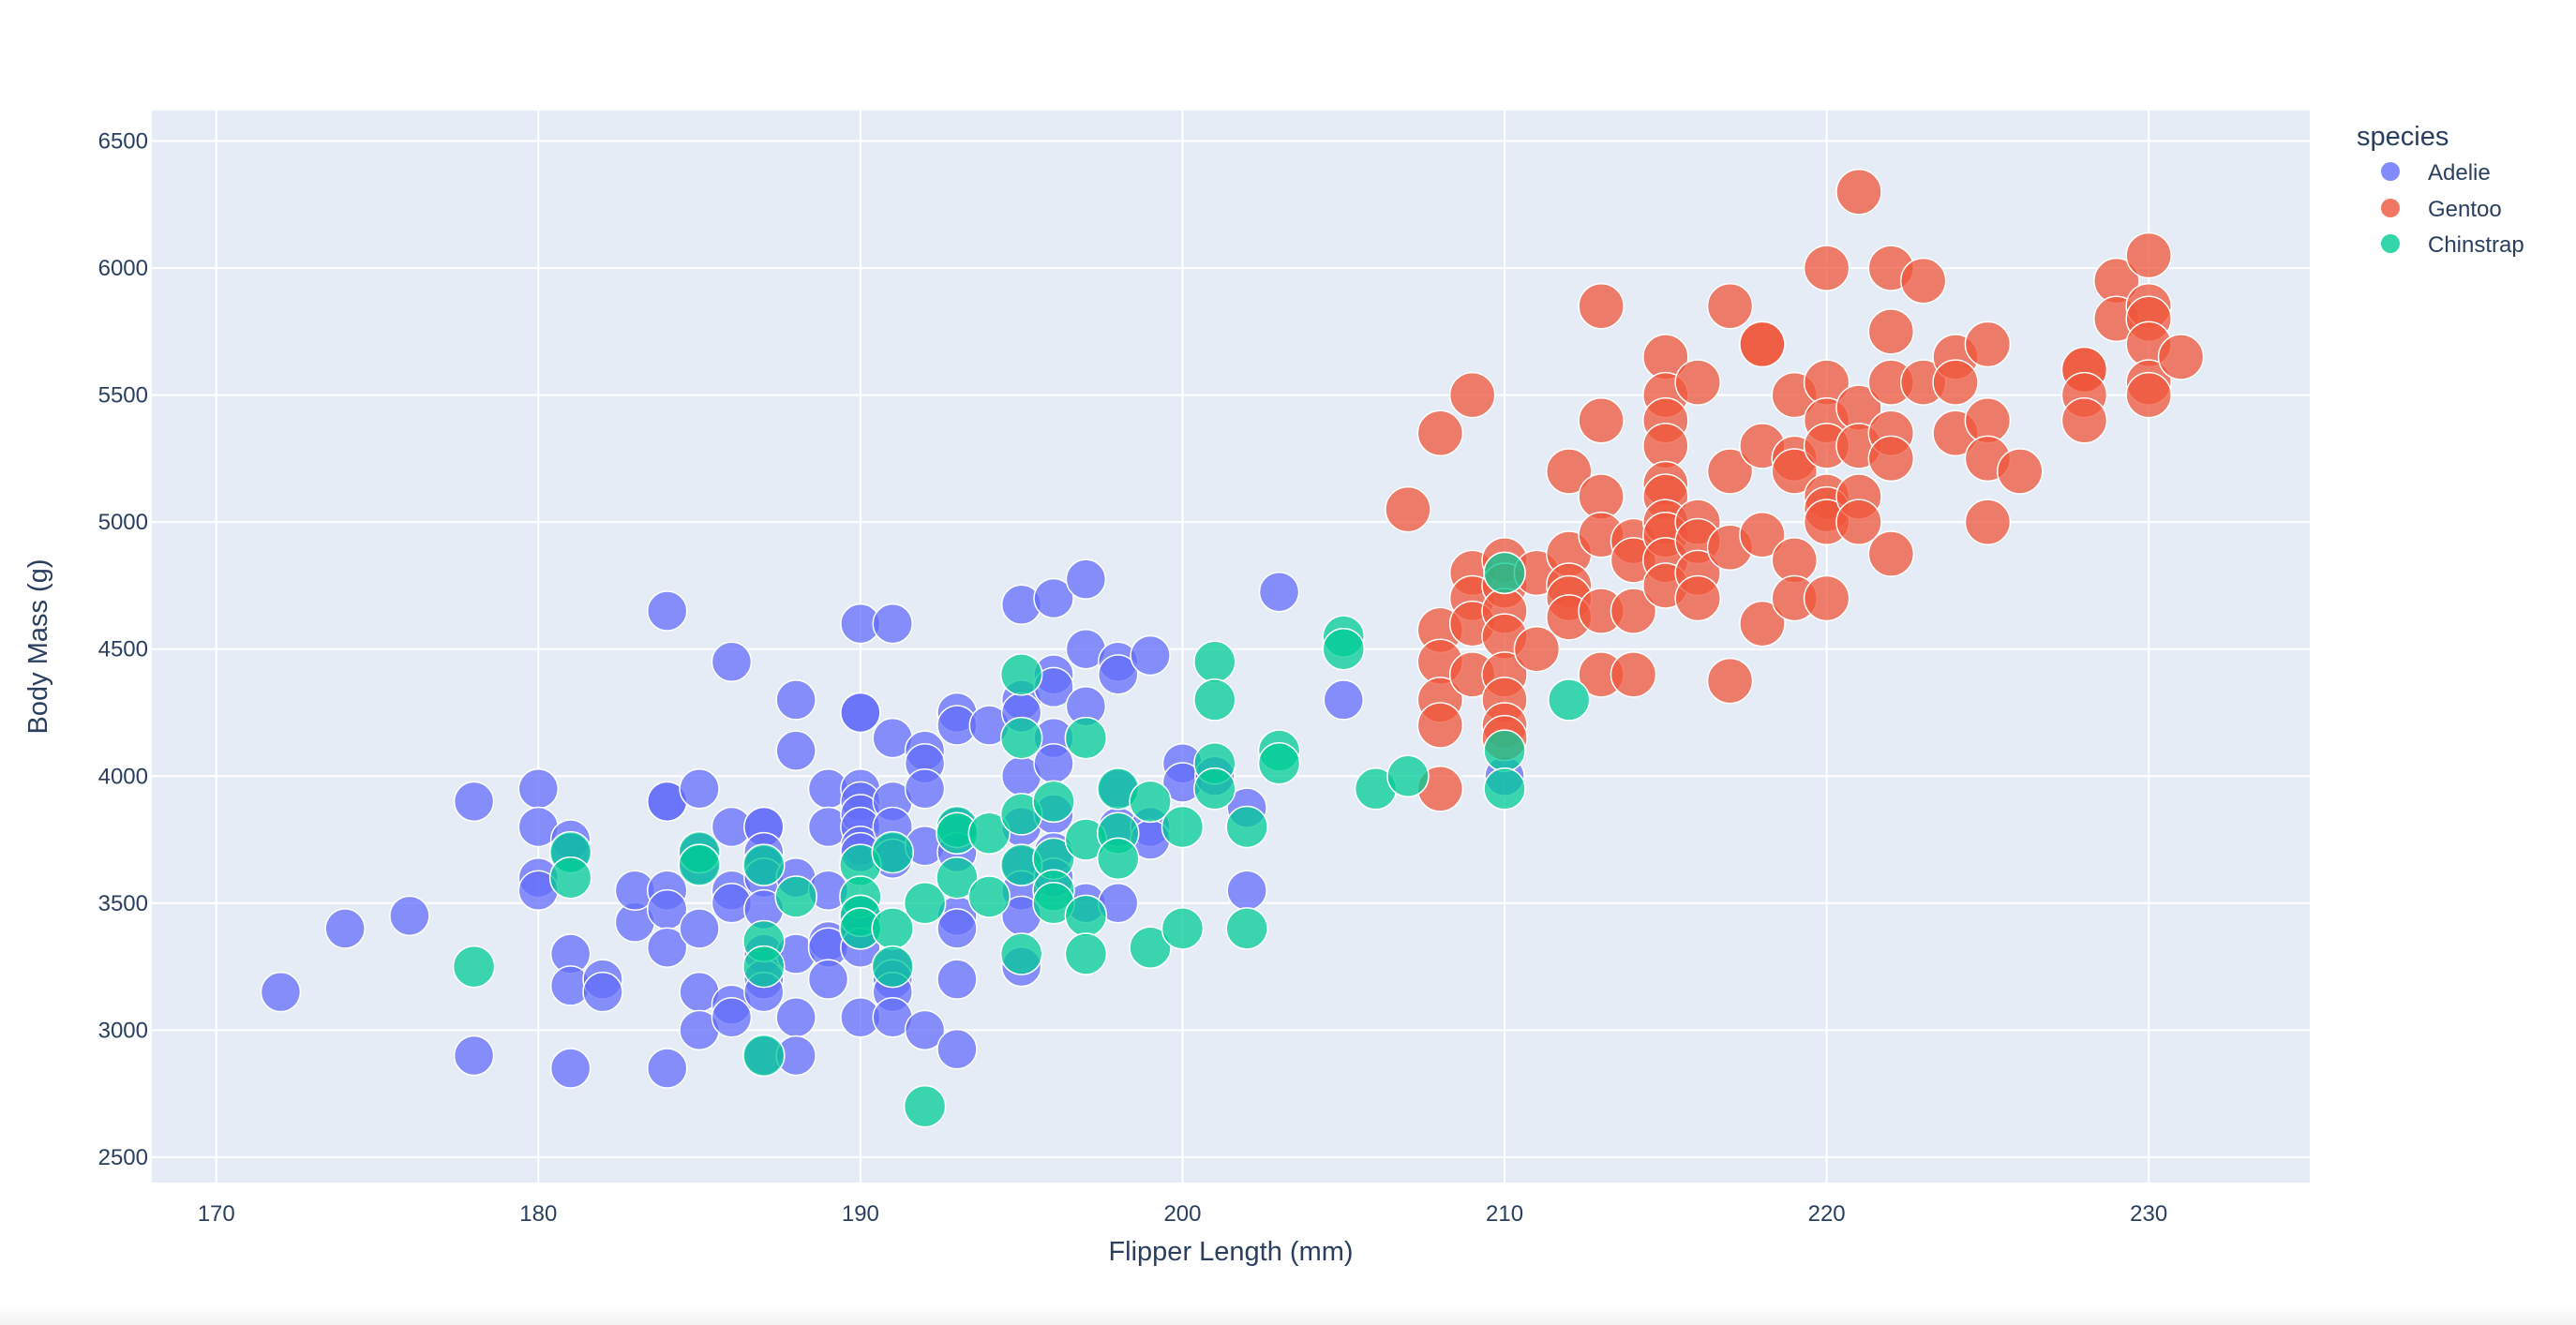 The width and height of the screenshot is (2576, 1325). I want to click on legend: species Adelie Gentoo Chinstrap, so click(2440, 190).